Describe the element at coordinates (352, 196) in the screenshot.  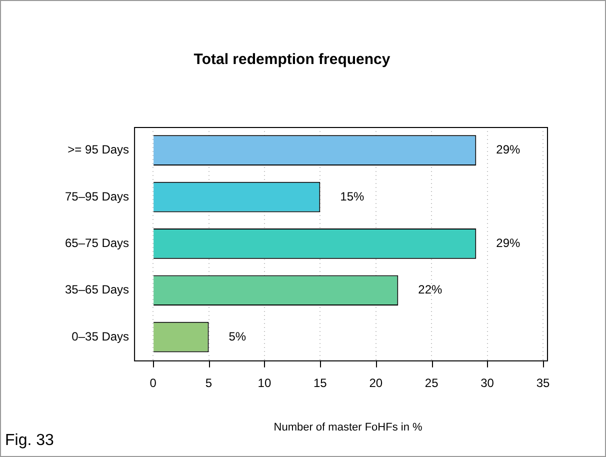
I see `data-label: 15%` at that location.